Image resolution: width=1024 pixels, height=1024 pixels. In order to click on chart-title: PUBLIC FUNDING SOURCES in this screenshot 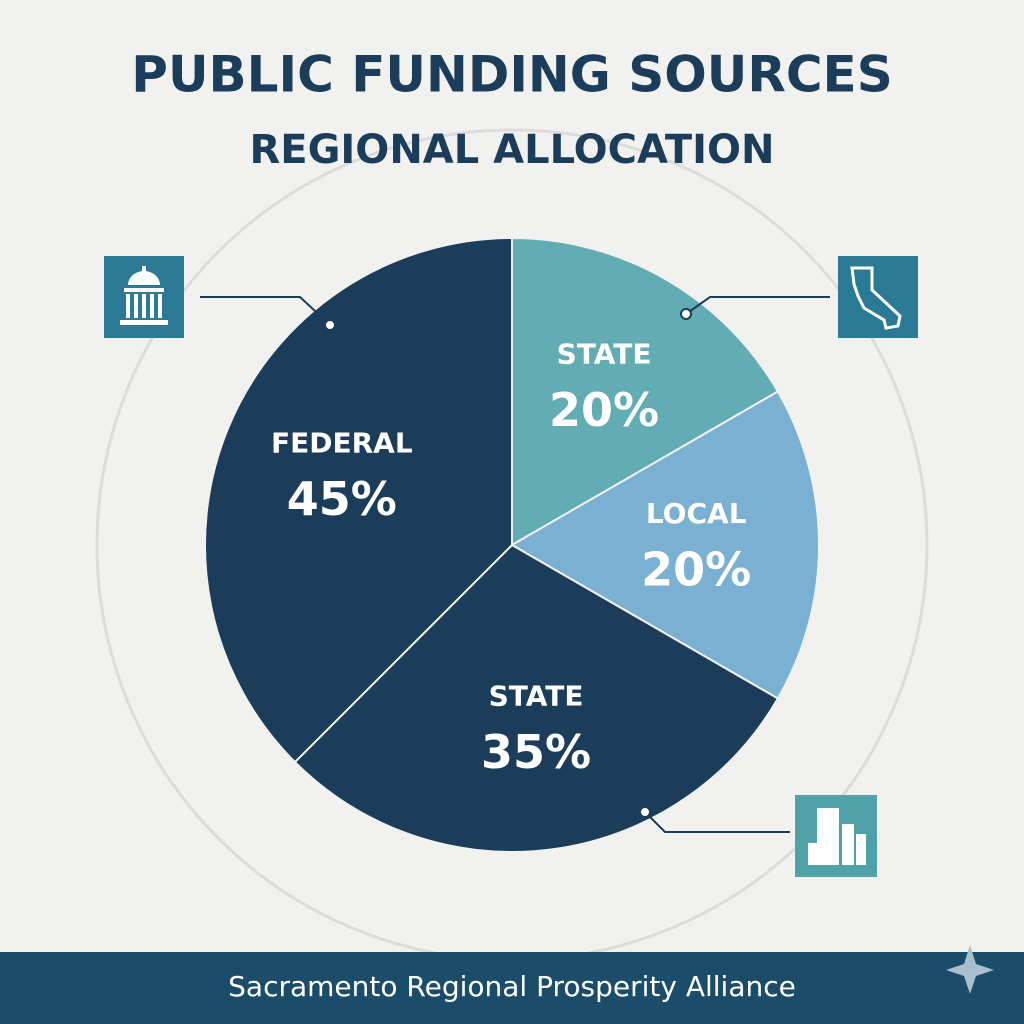, I will do `click(511, 75)`.